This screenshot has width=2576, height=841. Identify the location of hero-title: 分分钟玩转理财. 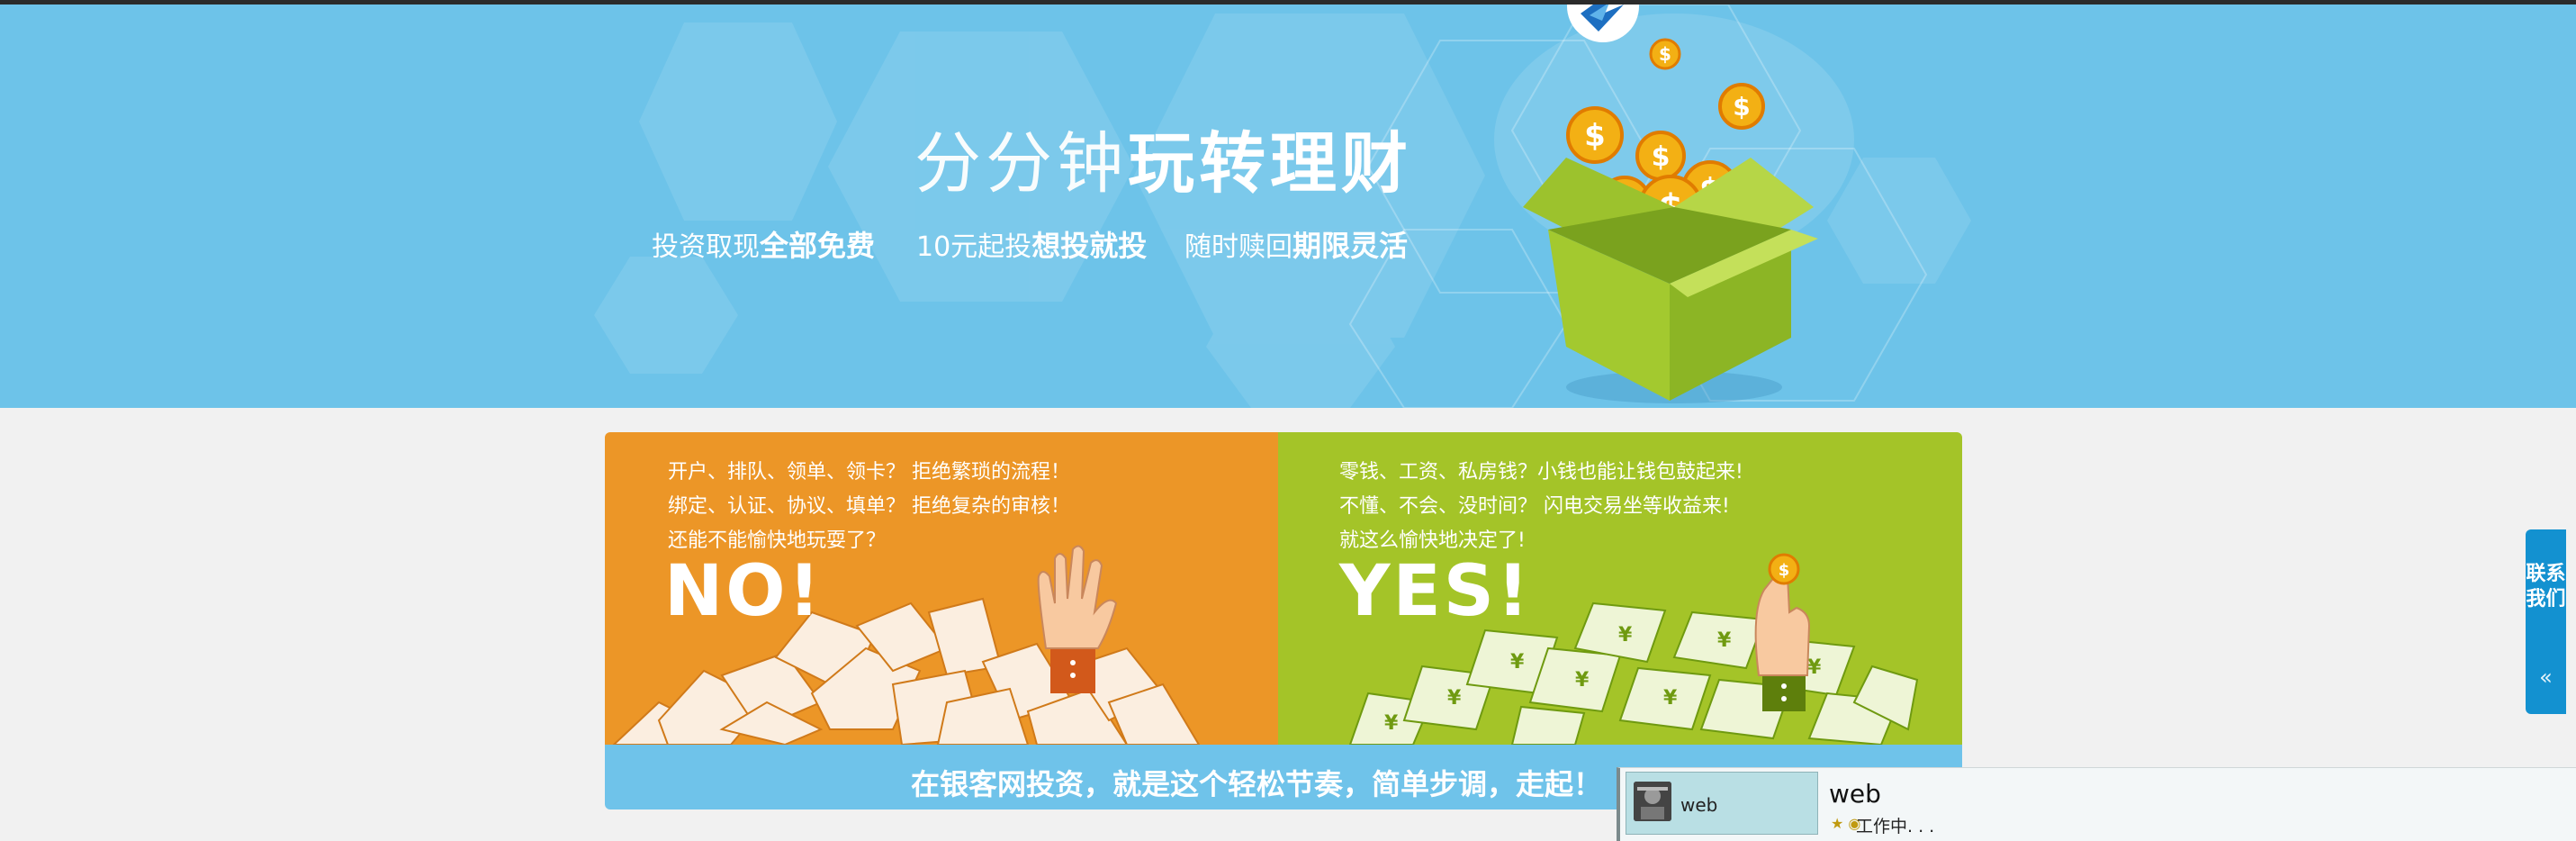
(1163, 164).